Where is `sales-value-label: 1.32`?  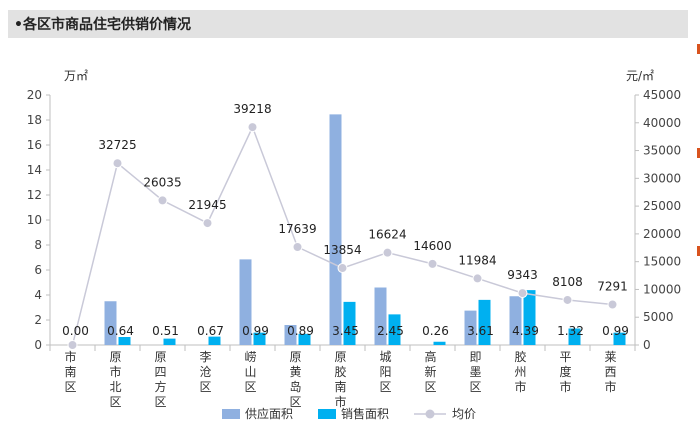 sales-value-label: 1.32 is located at coordinates (570, 331).